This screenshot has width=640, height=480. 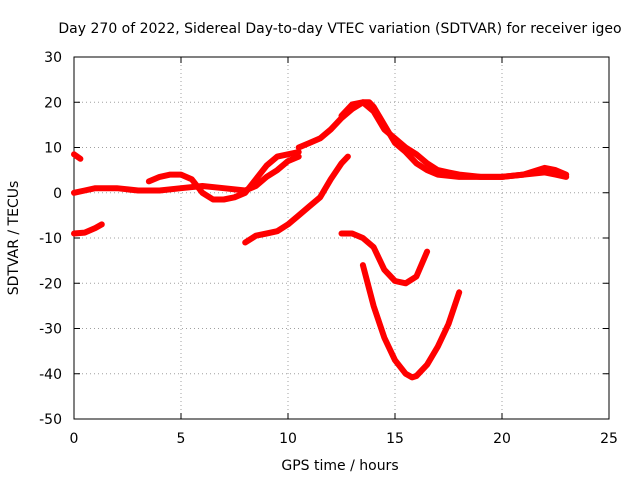 What do you see at coordinates (609, 439) in the screenshot?
I see `x-tick-label: 25` at bounding box center [609, 439].